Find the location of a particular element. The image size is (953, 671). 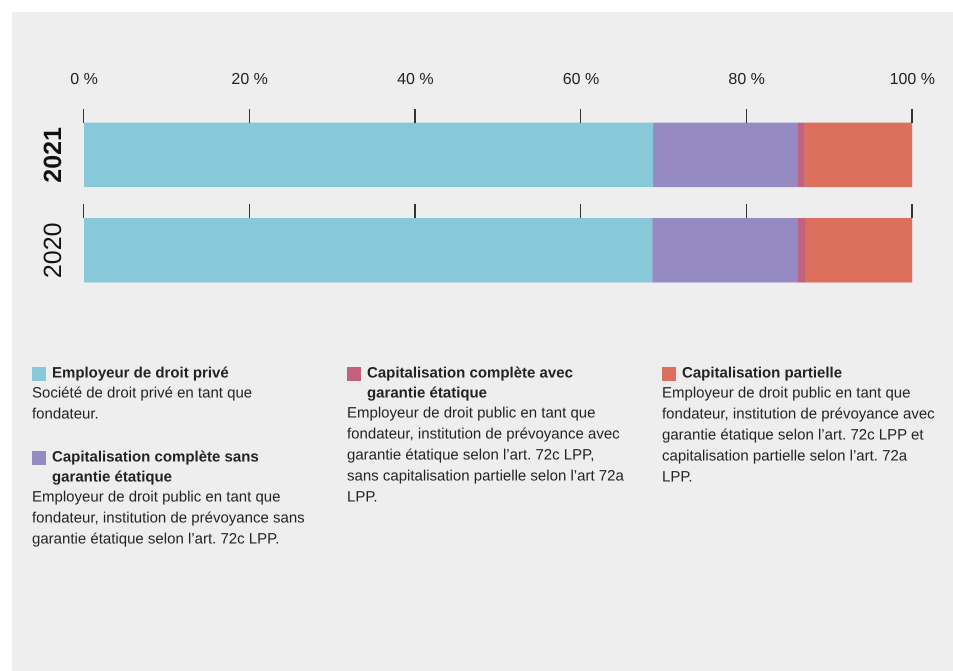

x-tick-label: 0 % is located at coordinates (84, 79).